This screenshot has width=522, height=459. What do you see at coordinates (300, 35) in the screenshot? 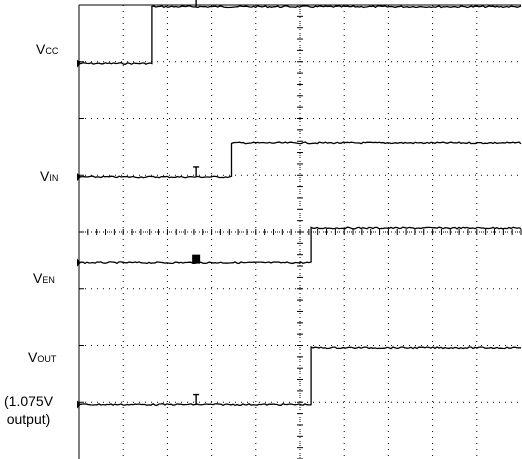
I see `trace-vcc` at bounding box center [300, 35].